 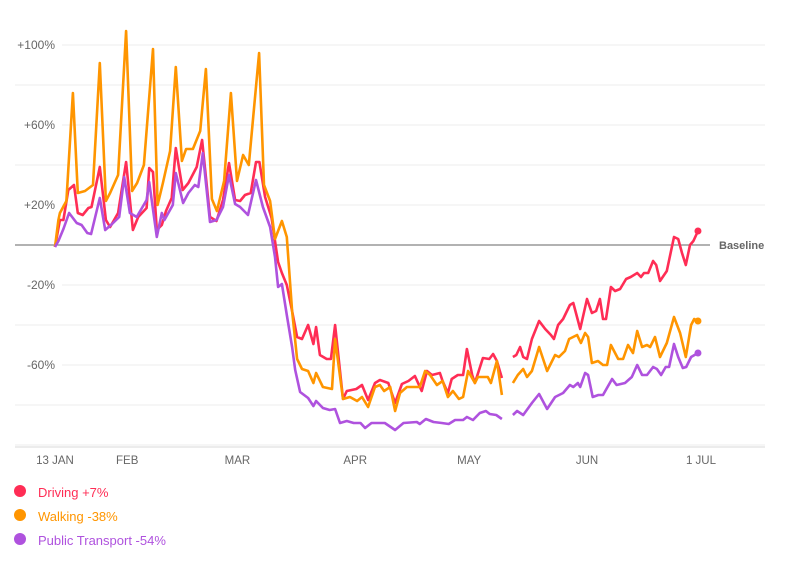 I want to click on walking-end-point, so click(x=698, y=321).